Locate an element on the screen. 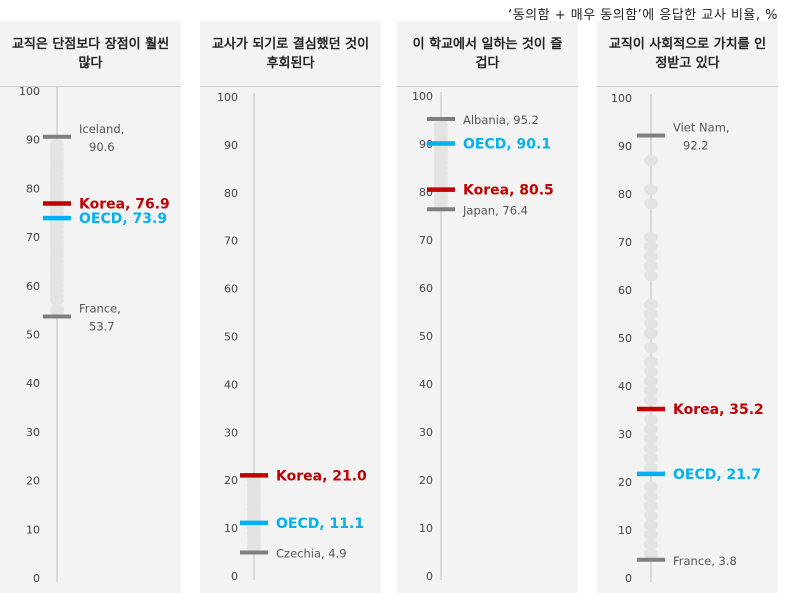 The height and width of the screenshot is (593, 792). marker-value-label: 90.6 is located at coordinates (102, 147).